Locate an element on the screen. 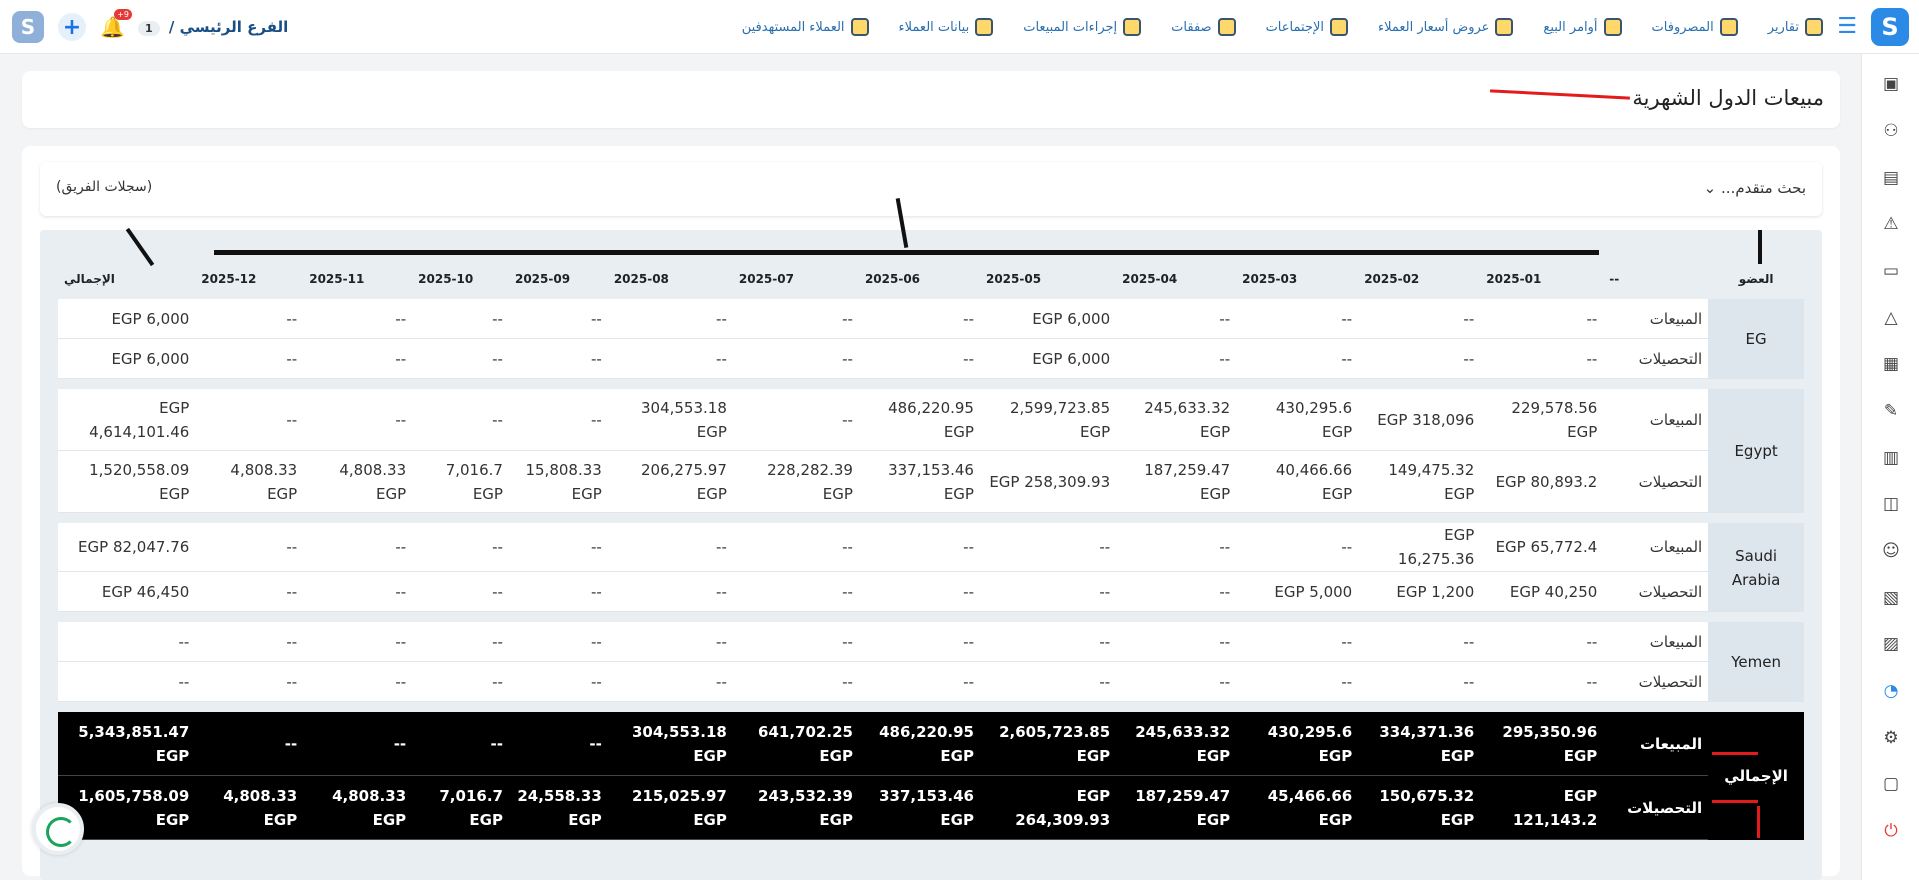  month-header: 2025-03 is located at coordinates (1270, 279).